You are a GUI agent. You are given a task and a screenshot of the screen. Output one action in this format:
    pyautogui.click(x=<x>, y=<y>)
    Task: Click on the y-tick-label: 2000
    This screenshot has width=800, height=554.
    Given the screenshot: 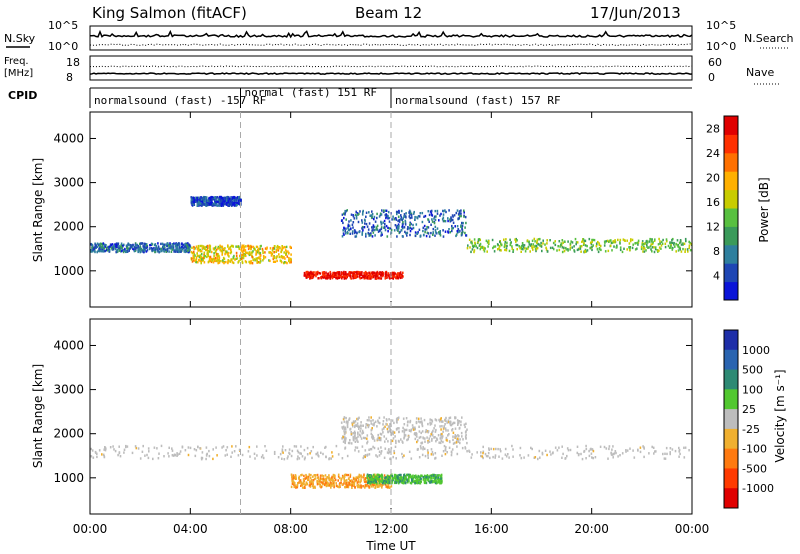 What is the action you would take?
    pyautogui.click(x=68, y=434)
    